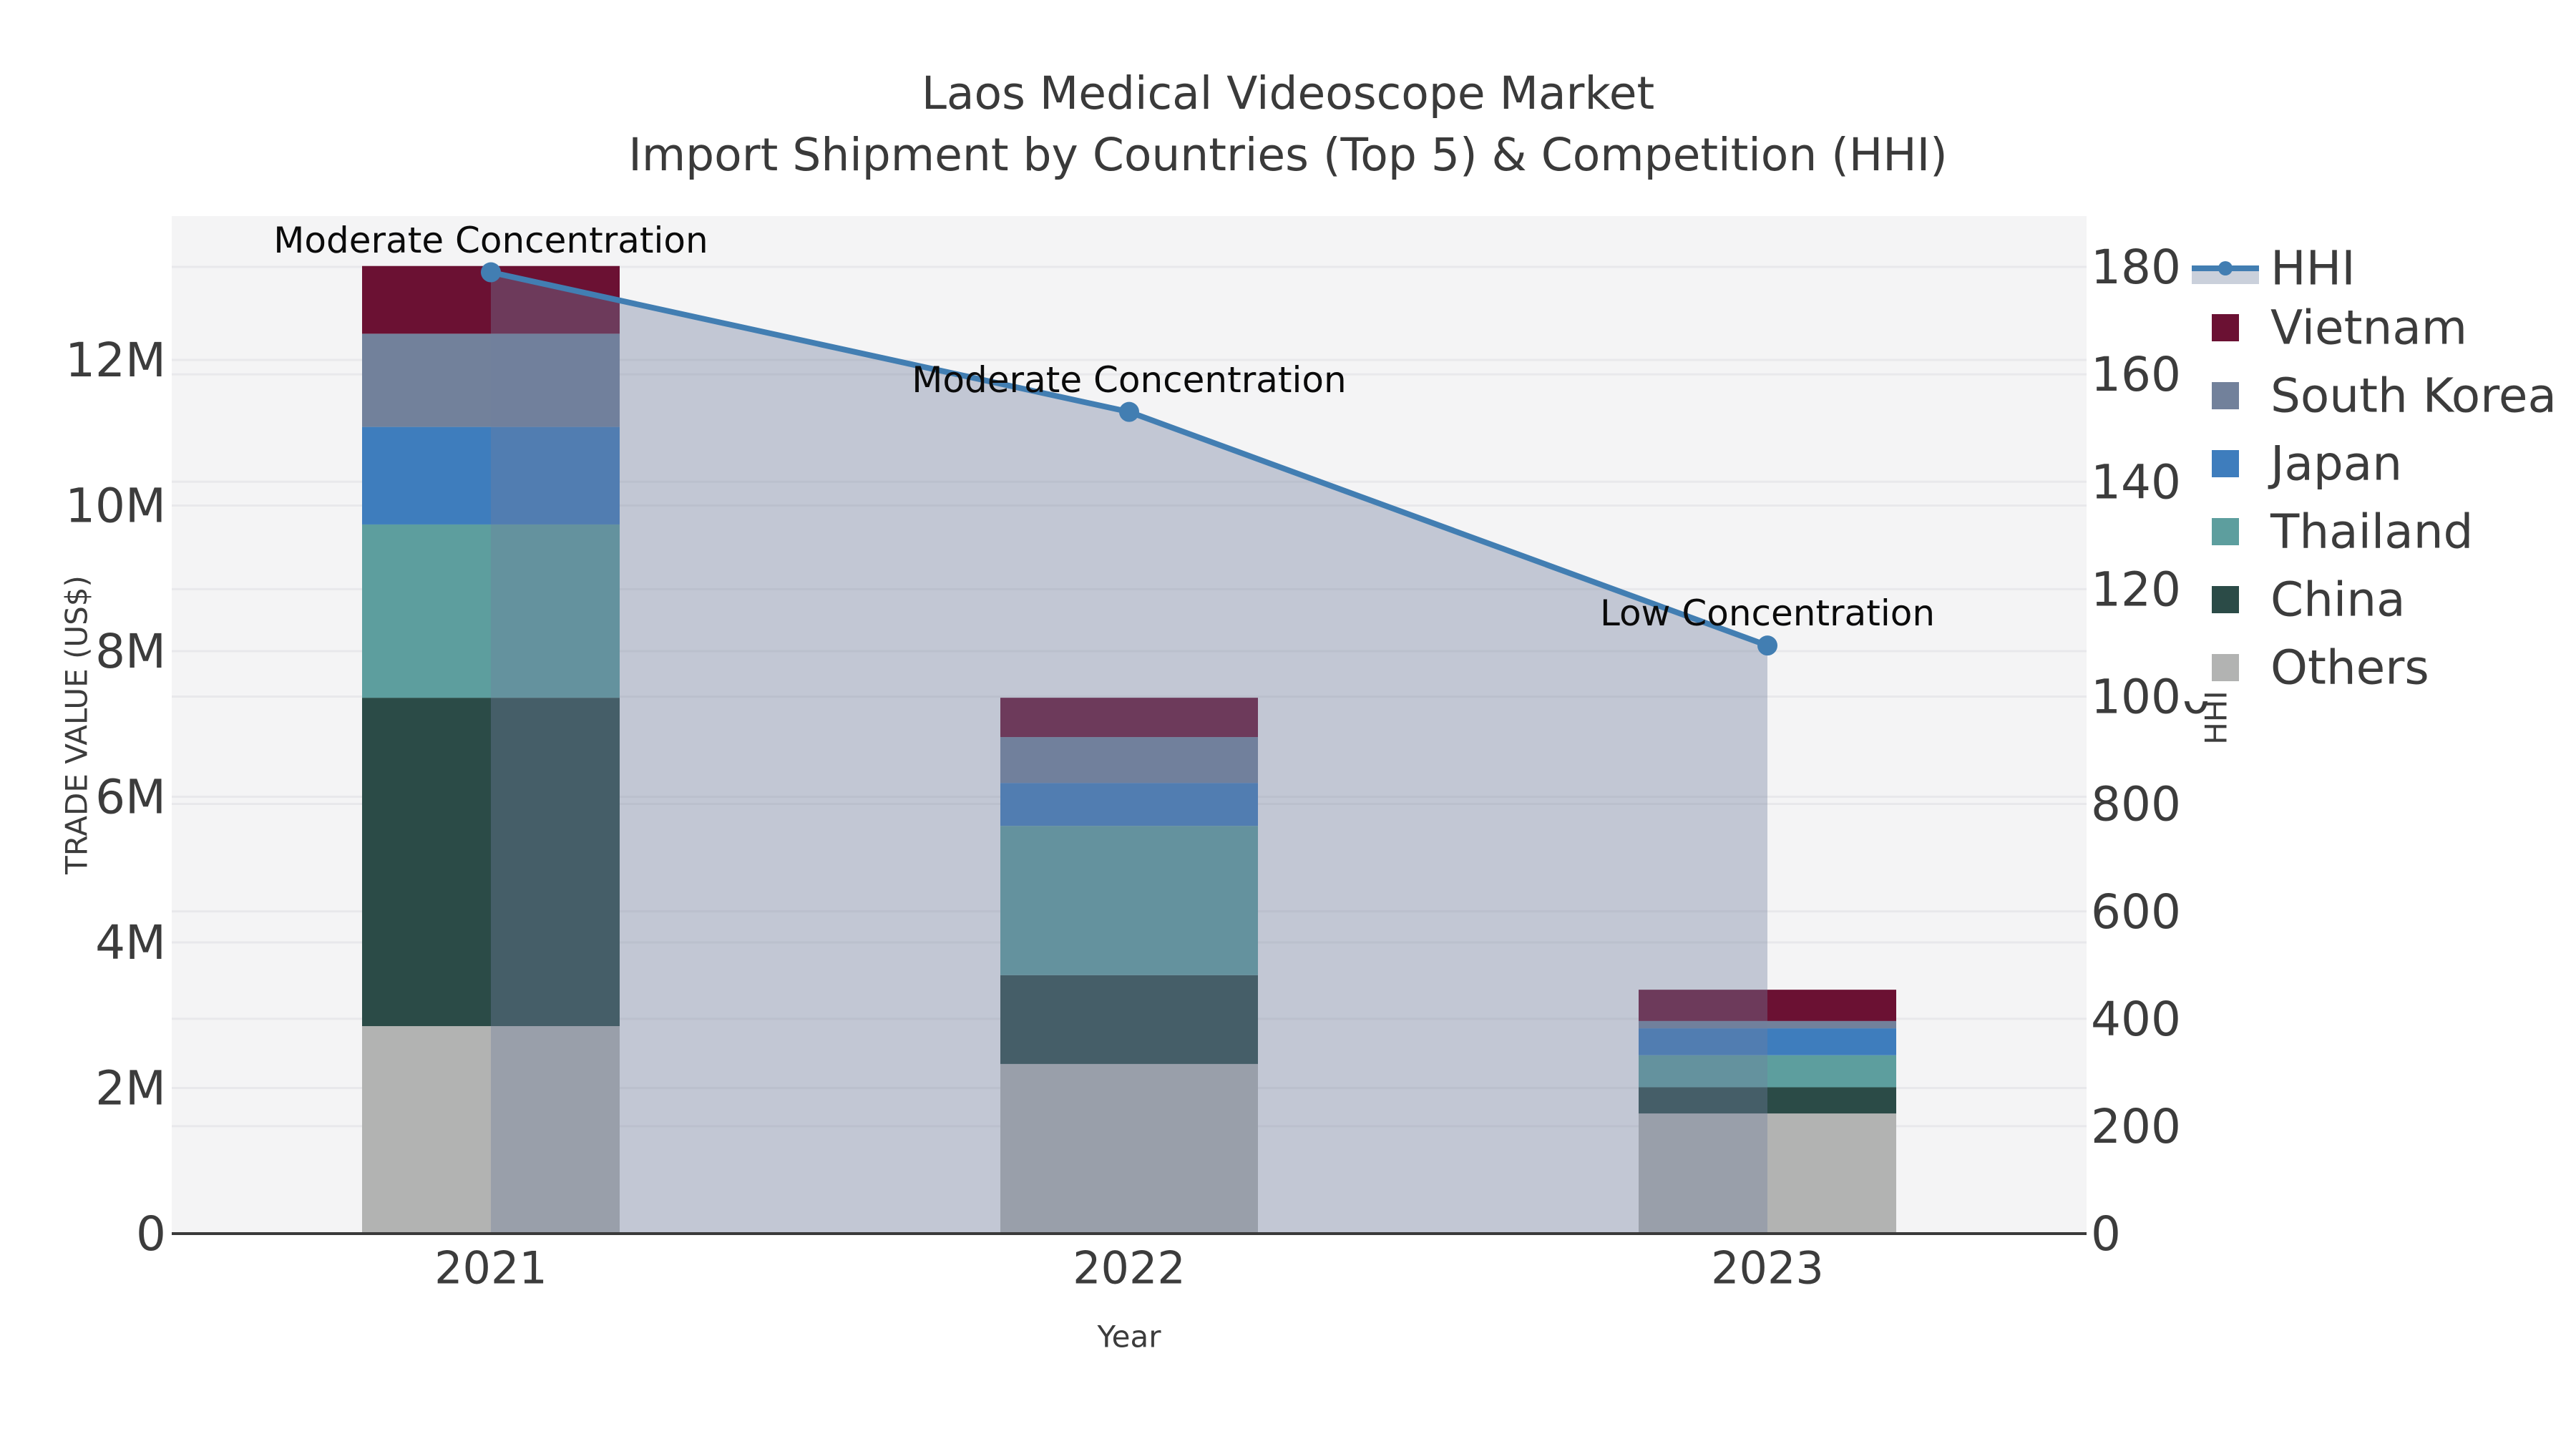 The height and width of the screenshot is (1449, 2576). I want to click on y-left-tick-label: 10M, so click(115, 506).